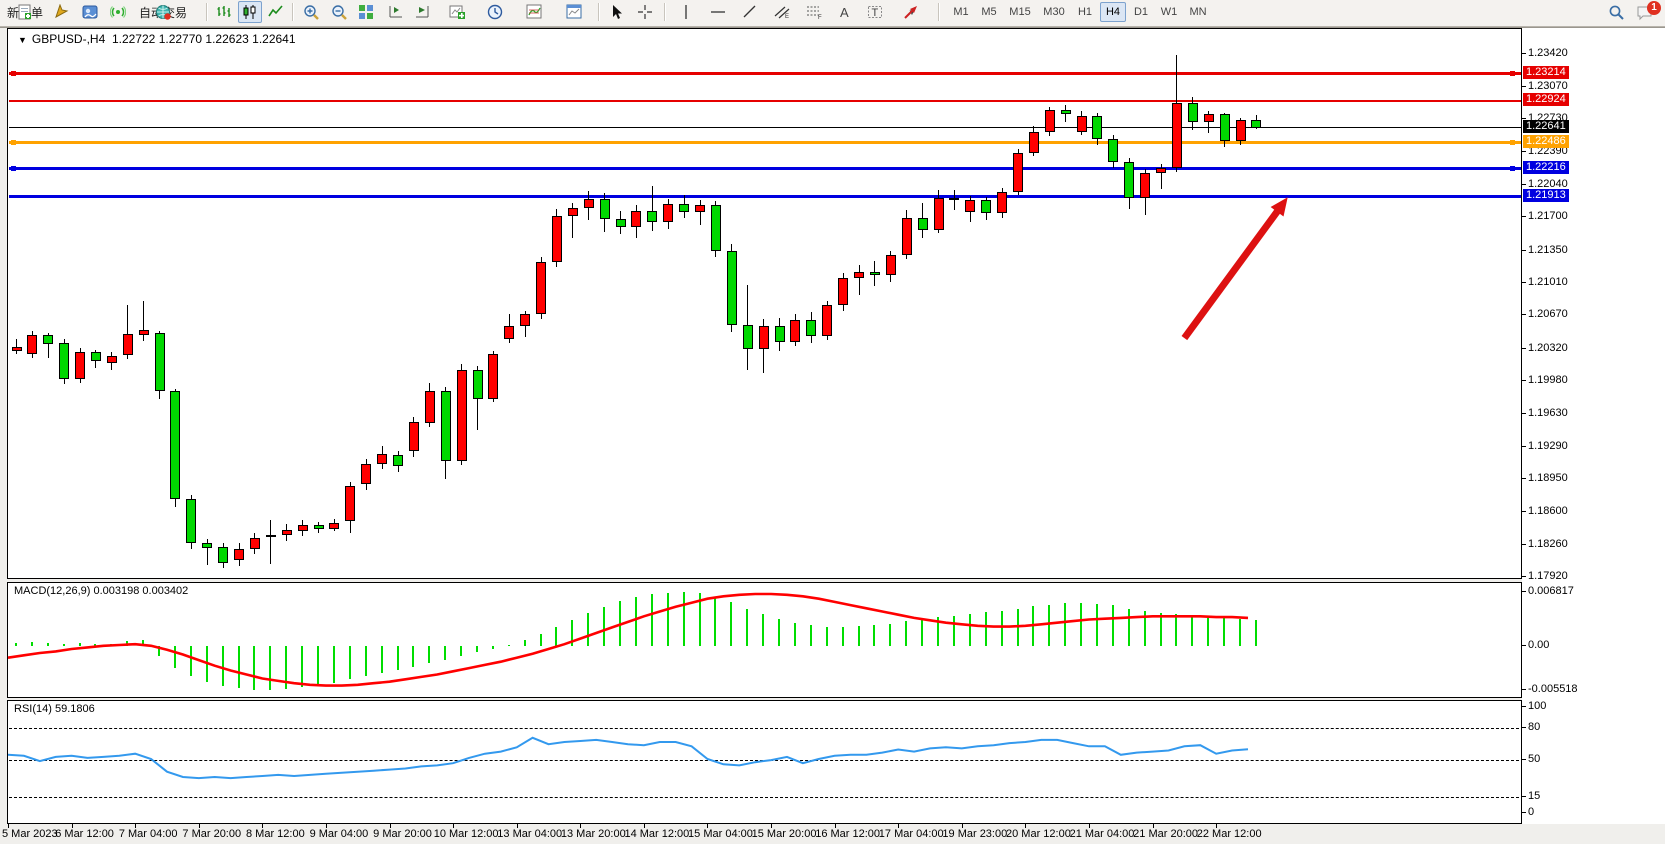 This screenshot has height=844, width=1665. Describe the element at coordinates (750, 12) in the screenshot. I see `trendline-tool` at that location.